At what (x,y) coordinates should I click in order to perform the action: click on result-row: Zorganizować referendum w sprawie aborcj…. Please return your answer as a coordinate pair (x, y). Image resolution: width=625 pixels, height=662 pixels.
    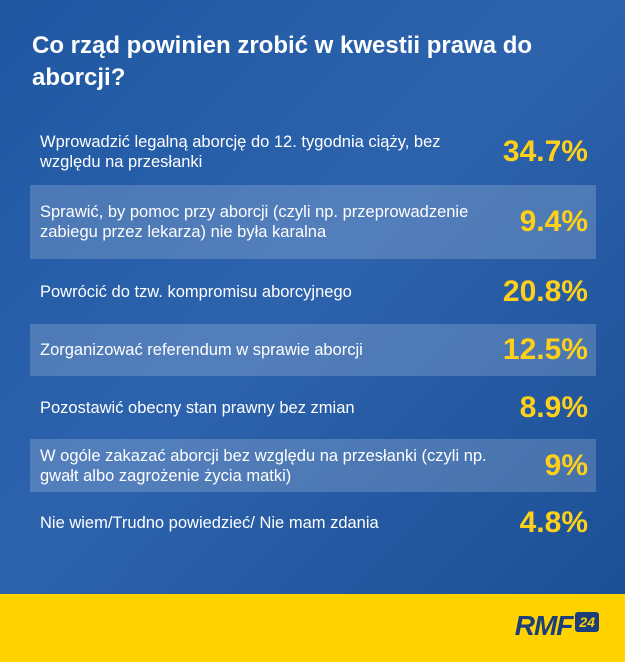
    Looking at the image, I should click on (313, 350).